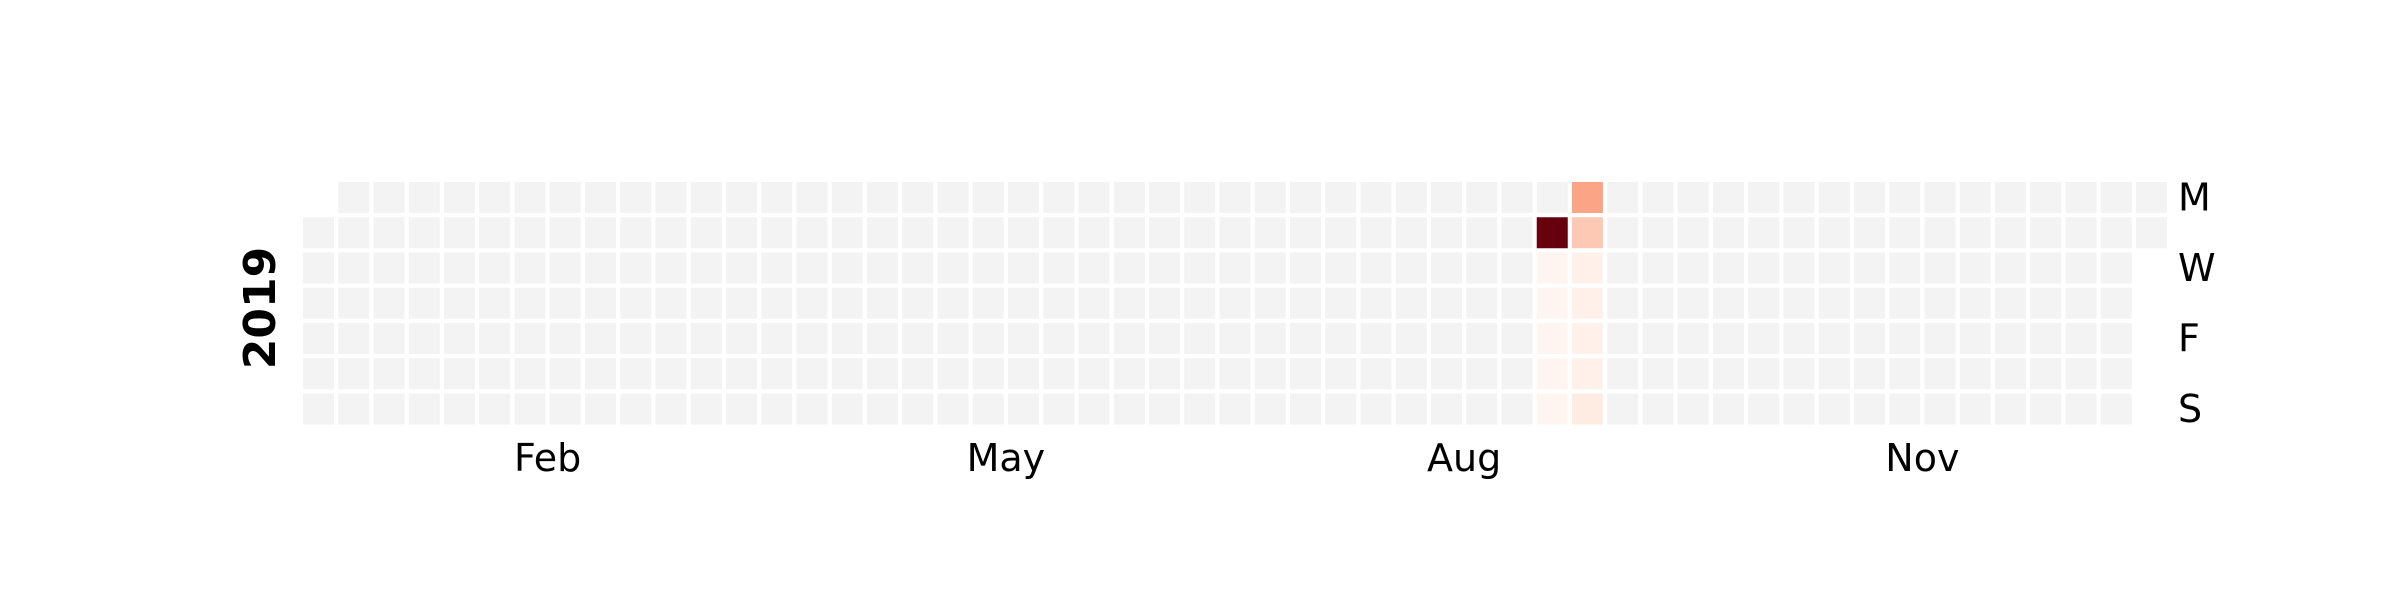 This screenshot has width=2400, height=600. I want to click on weekday-label: M, so click(2194, 198).